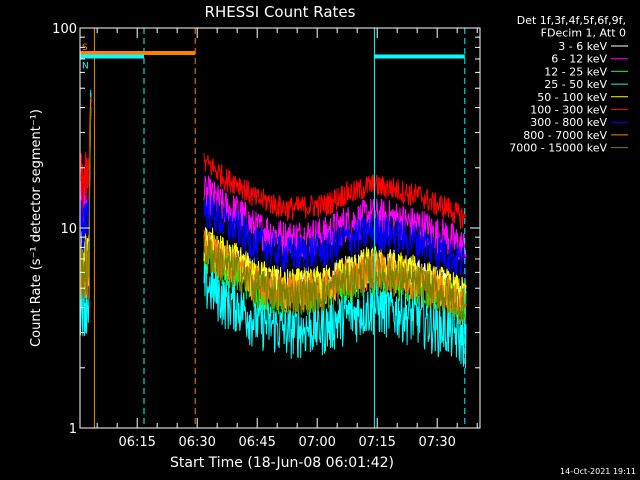 This screenshot has width=640, height=480. Describe the element at coordinates (568, 122) in the screenshot. I see `legend-label: 300 - 800 keV` at that location.